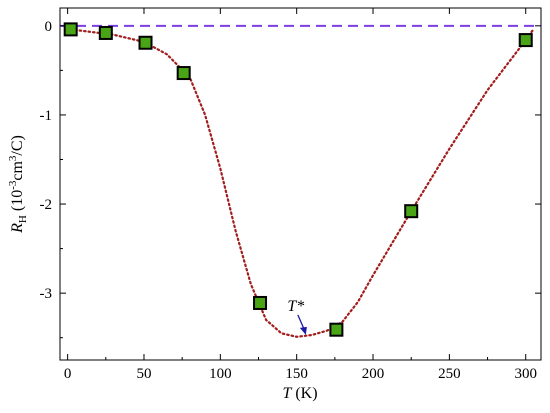  I want to click on x-axis-symbol: T, so click(287, 393).